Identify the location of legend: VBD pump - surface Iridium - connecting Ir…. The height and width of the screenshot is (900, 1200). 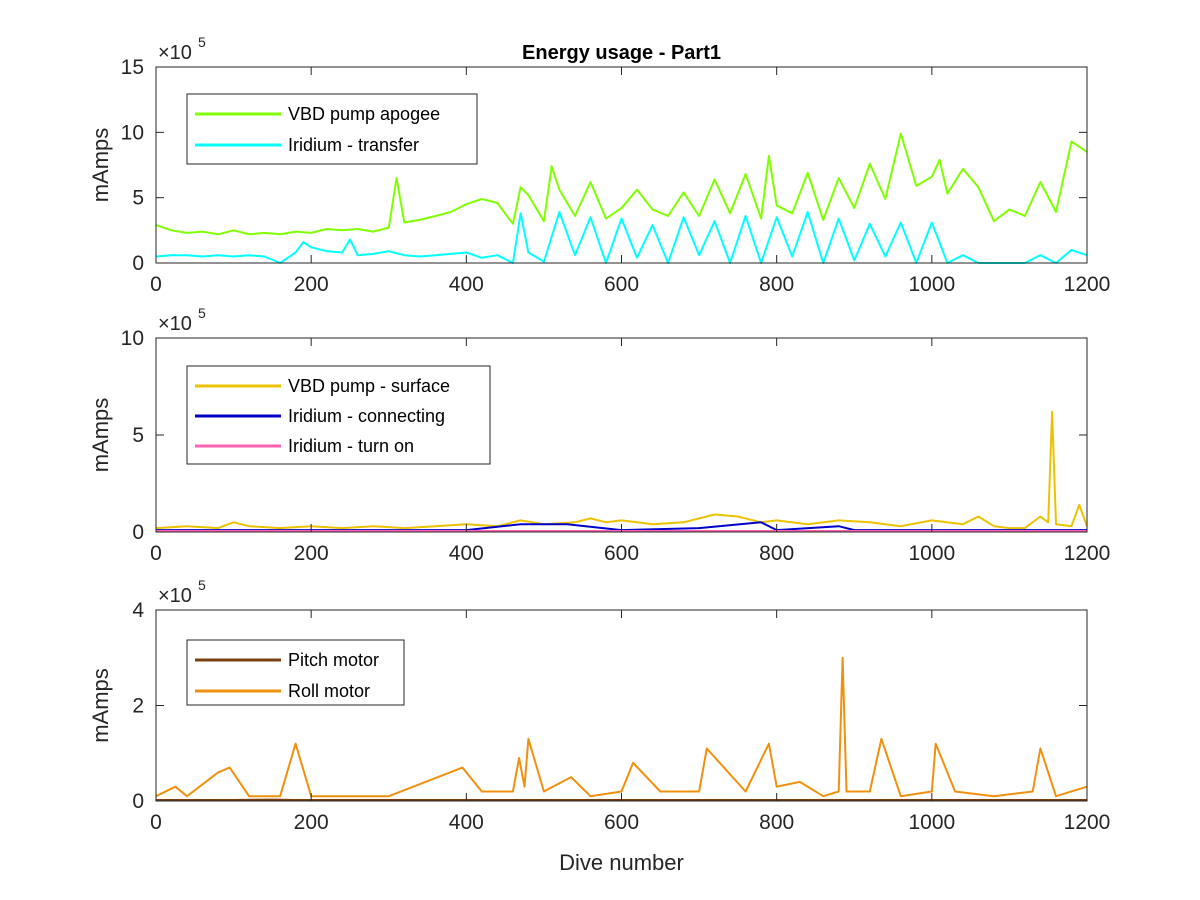
(338, 415).